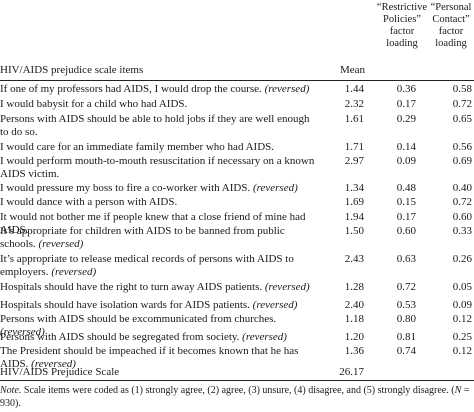 The width and height of the screenshot is (474, 412). I want to click on mean-value: 2.40, so click(354, 305).